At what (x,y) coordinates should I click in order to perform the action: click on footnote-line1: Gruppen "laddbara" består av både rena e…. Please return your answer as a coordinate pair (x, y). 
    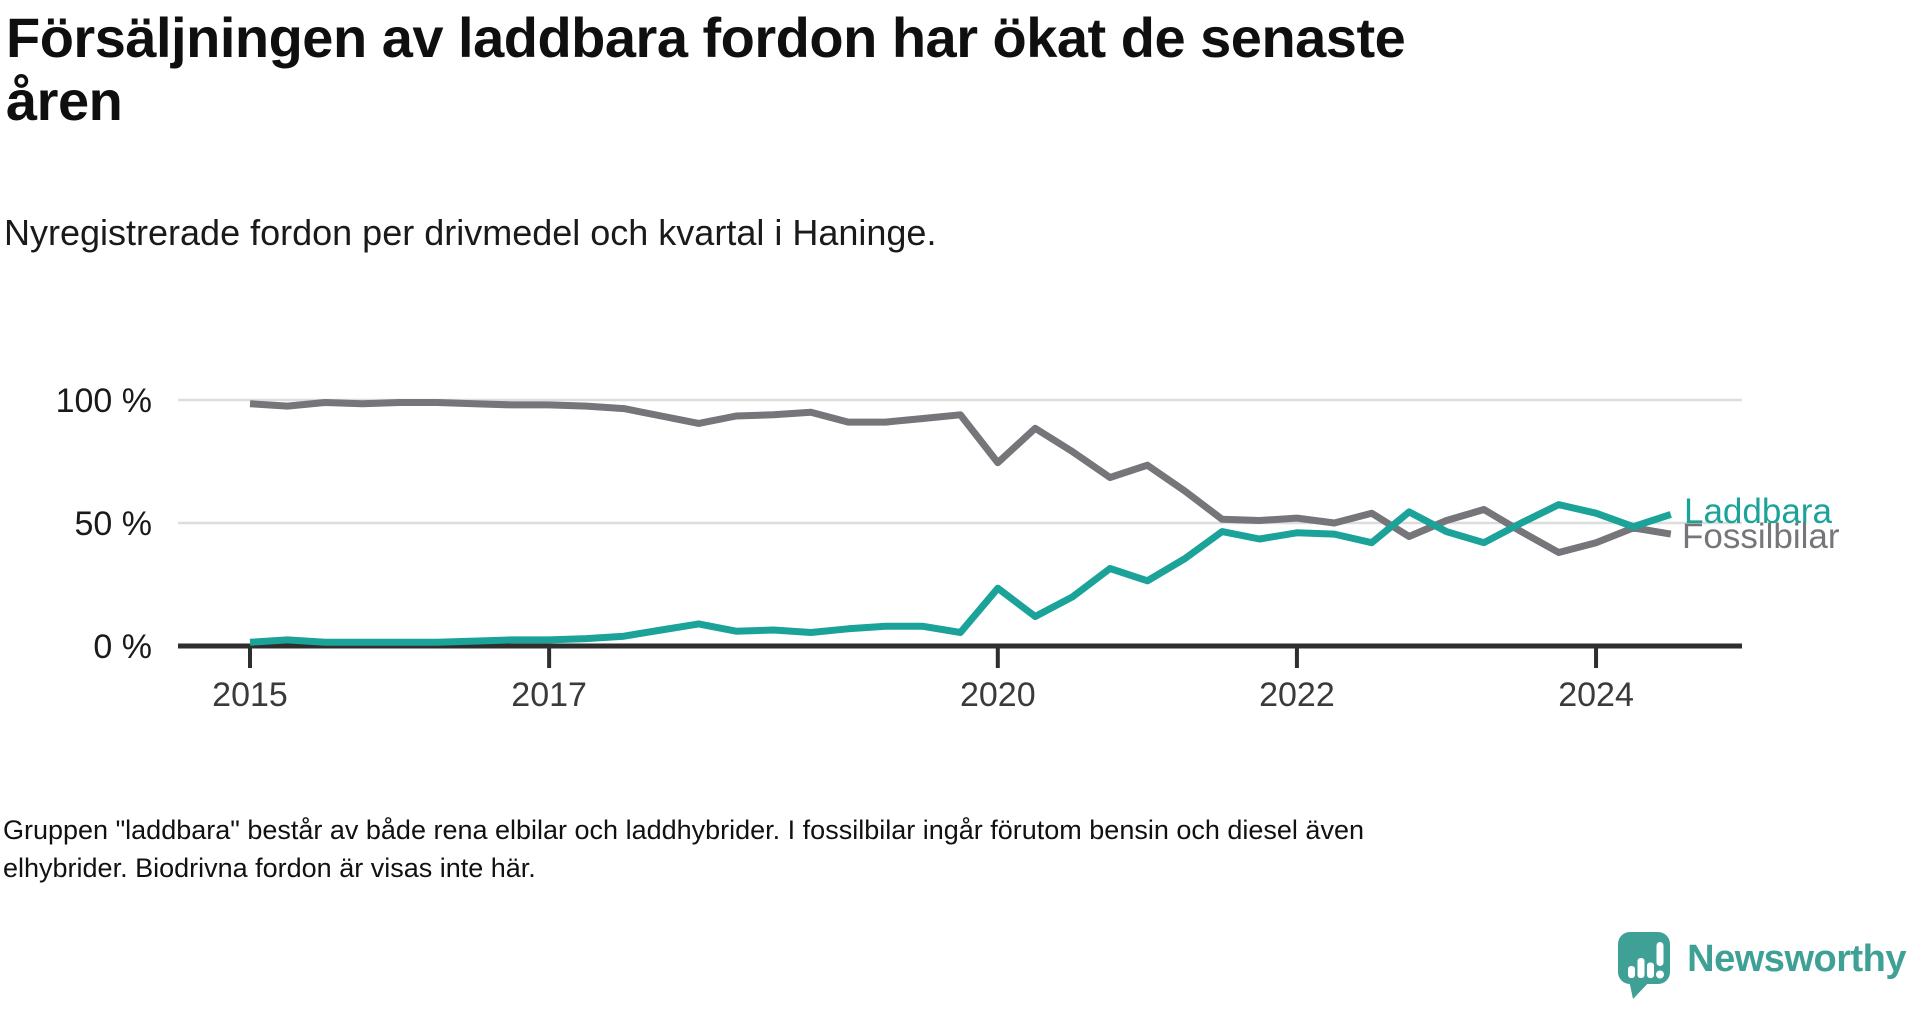
    Looking at the image, I should click on (683, 830).